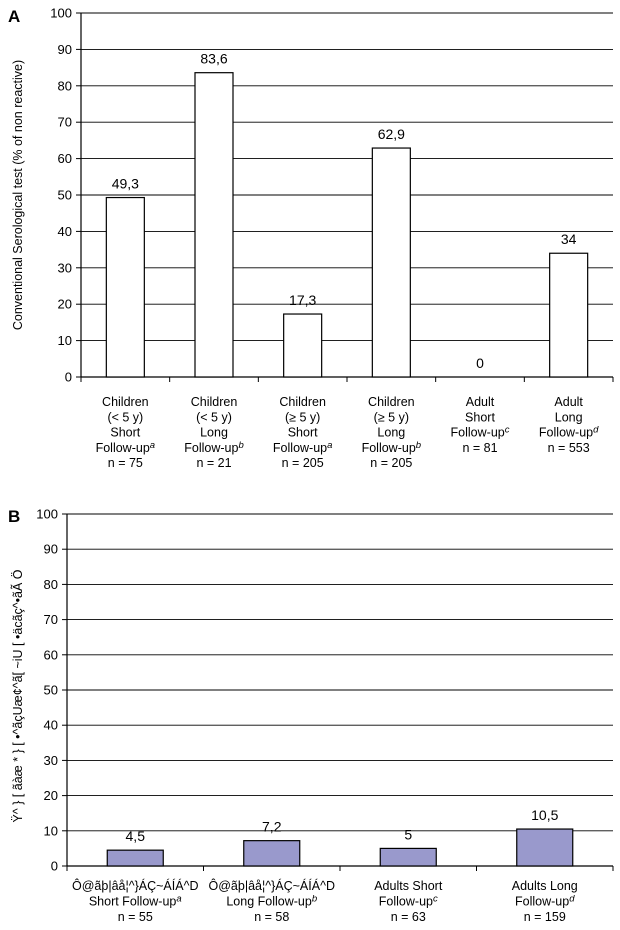  What do you see at coordinates (135, 901) in the screenshot?
I see `category-label: Short Follow-upa` at bounding box center [135, 901].